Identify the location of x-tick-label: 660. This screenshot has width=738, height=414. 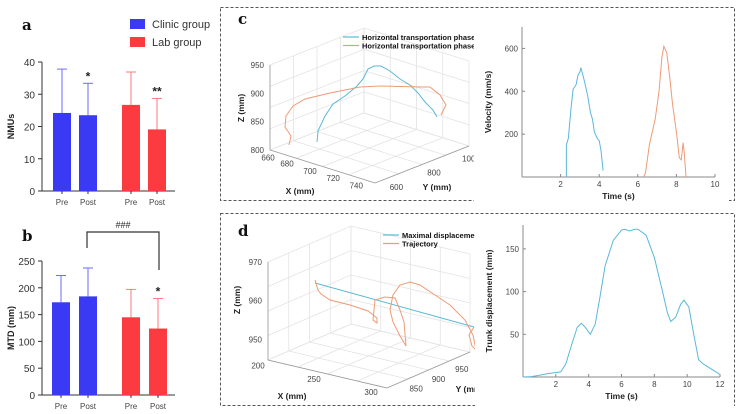
(268, 158).